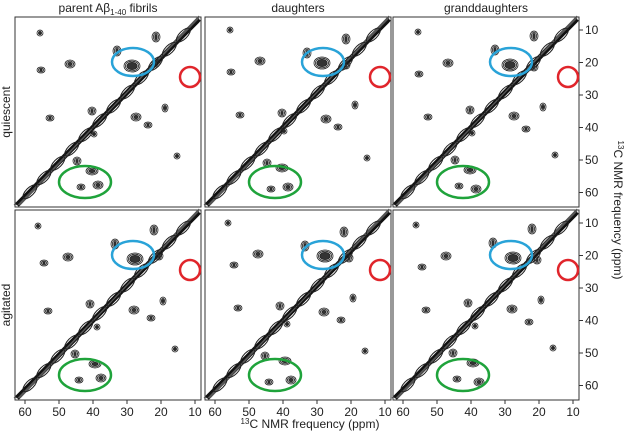  Describe the element at coordinates (568, 270) in the screenshot. I see `highlight-red` at that location.